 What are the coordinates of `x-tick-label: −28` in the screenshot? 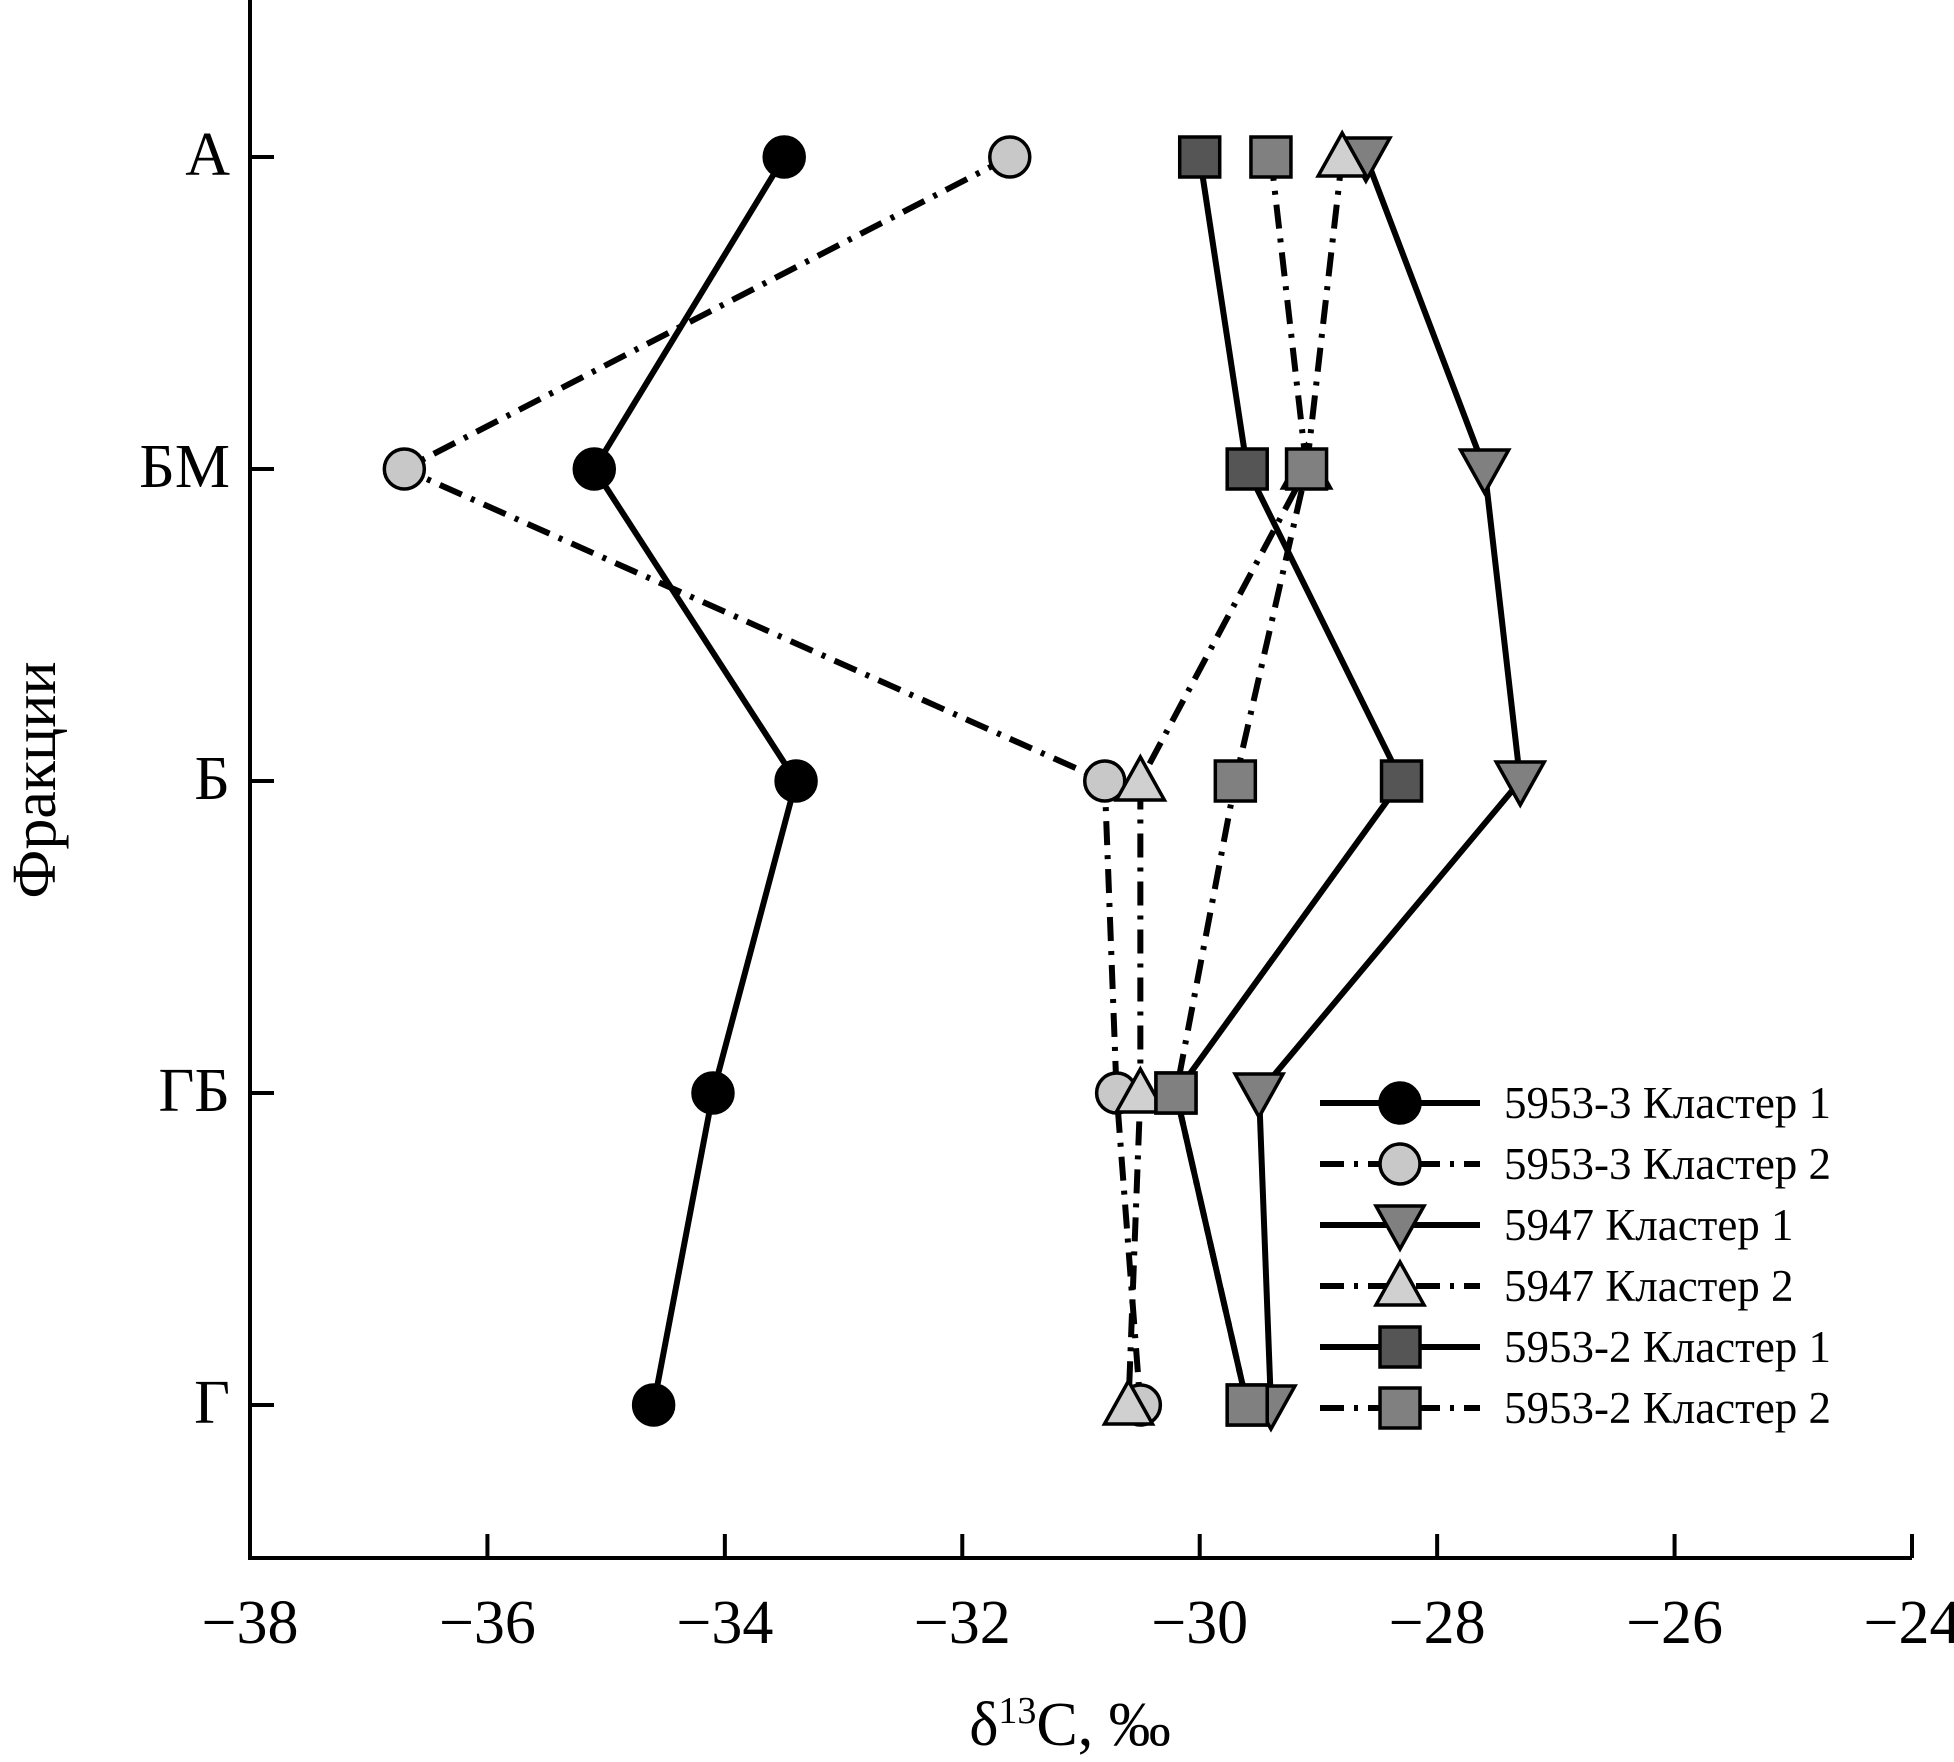 It's located at (1437, 1623).